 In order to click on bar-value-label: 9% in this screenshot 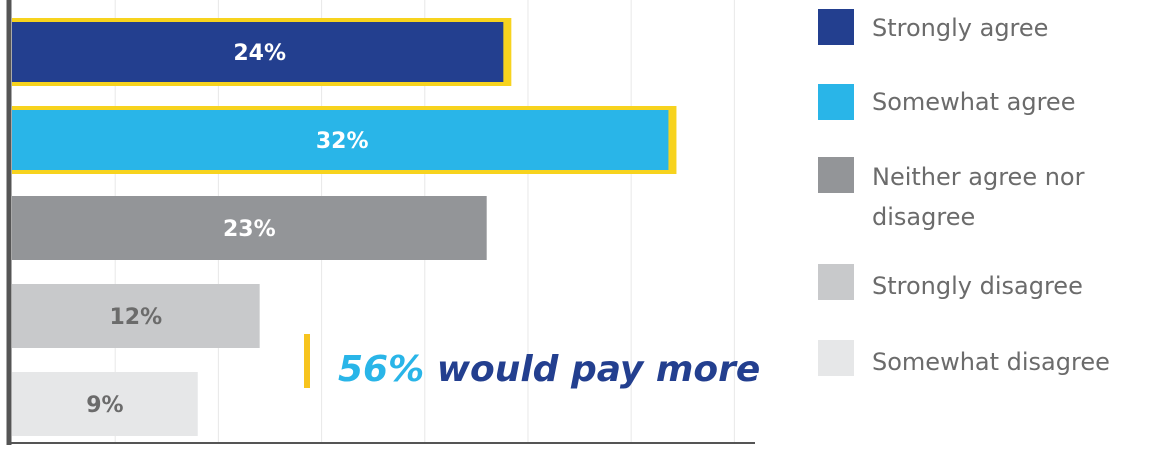, I will do `click(104, 405)`.